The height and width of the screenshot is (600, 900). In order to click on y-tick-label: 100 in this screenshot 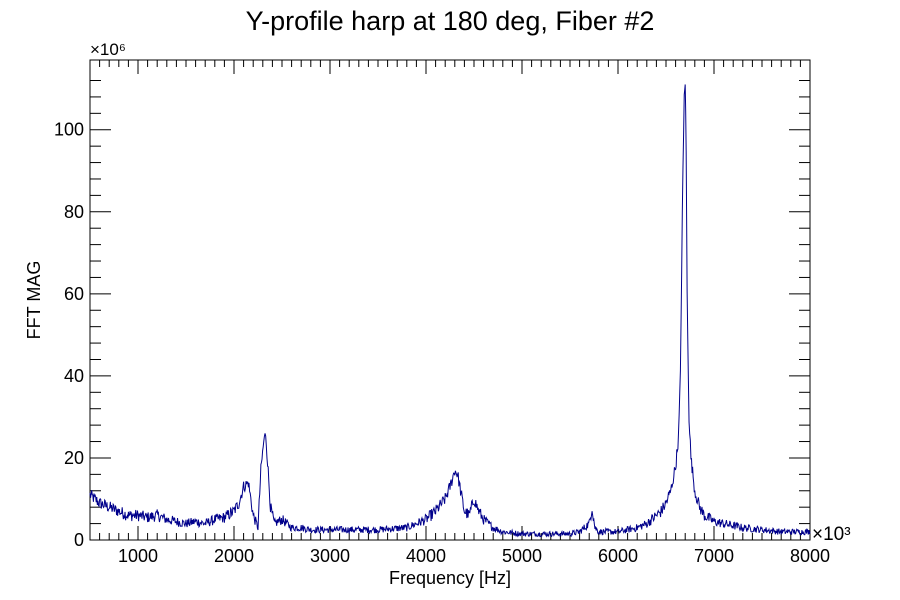, I will do `click(69, 130)`.